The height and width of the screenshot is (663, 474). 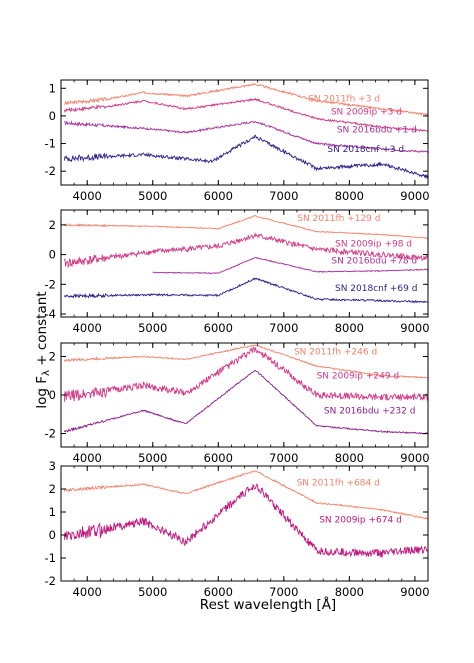 I want to click on spectrum-label: SN 2018cnf +3 d, so click(x=365, y=150).